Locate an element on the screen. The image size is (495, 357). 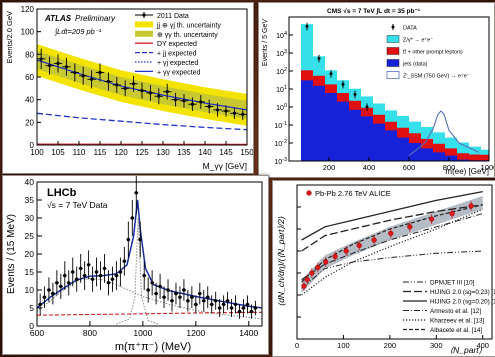
legend-label: Armesto et al. [12] is located at coordinates (455, 311).